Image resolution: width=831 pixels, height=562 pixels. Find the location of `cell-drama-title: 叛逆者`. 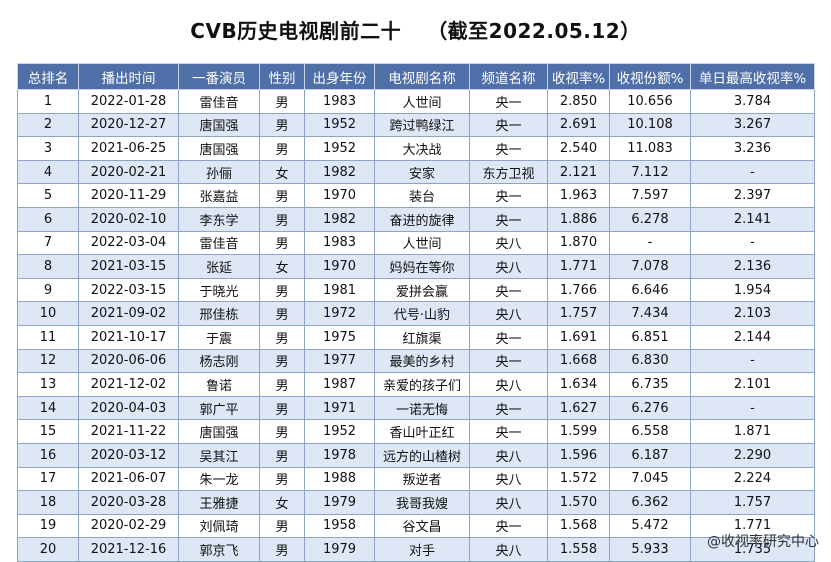

cell-drama-title: 叛逆者 is located at coordinates (422, 479).